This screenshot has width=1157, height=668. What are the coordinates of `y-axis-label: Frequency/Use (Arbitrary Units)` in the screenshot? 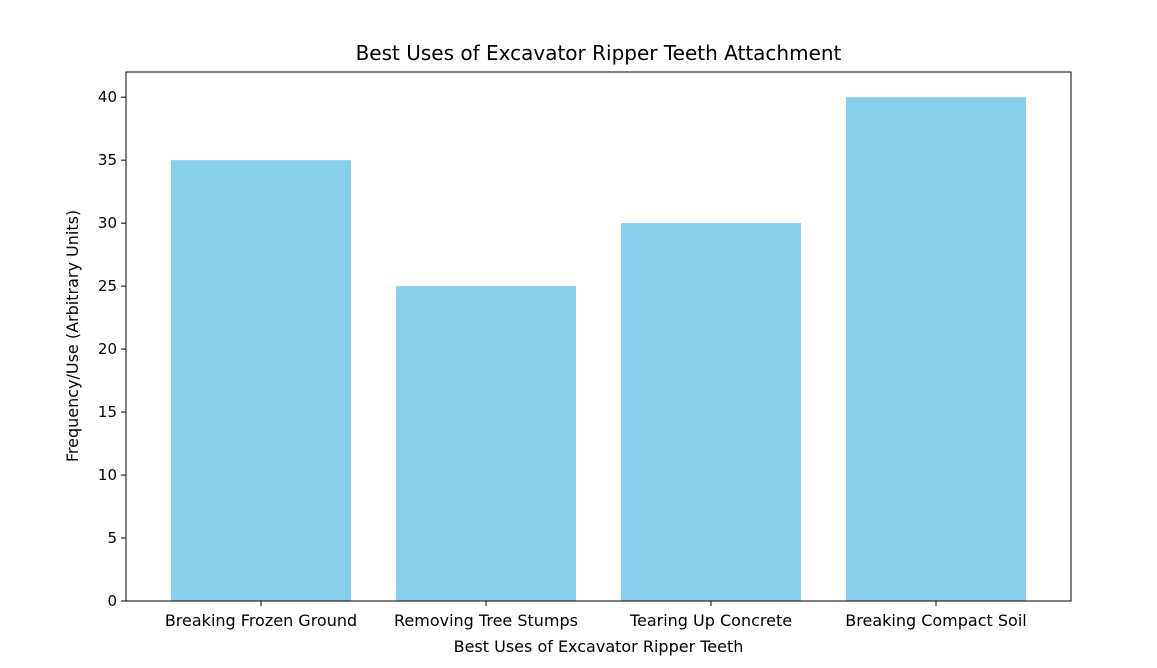 It's located at (72, 336).